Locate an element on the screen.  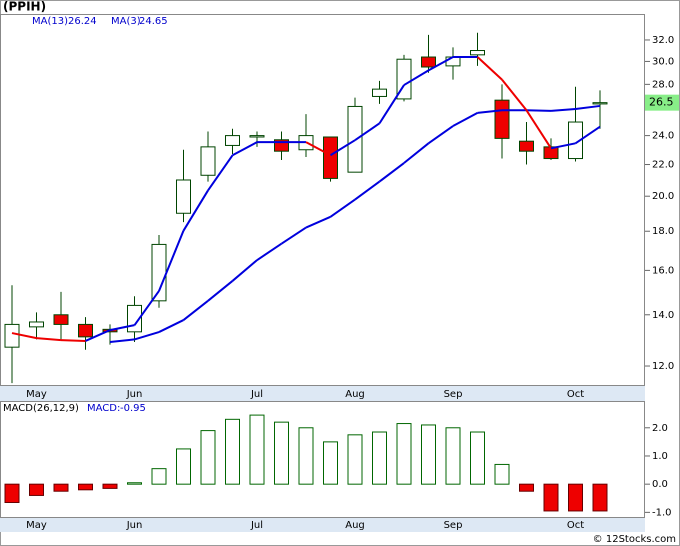
y-tick-label: 2.0 is located at coordinates (660, 428).